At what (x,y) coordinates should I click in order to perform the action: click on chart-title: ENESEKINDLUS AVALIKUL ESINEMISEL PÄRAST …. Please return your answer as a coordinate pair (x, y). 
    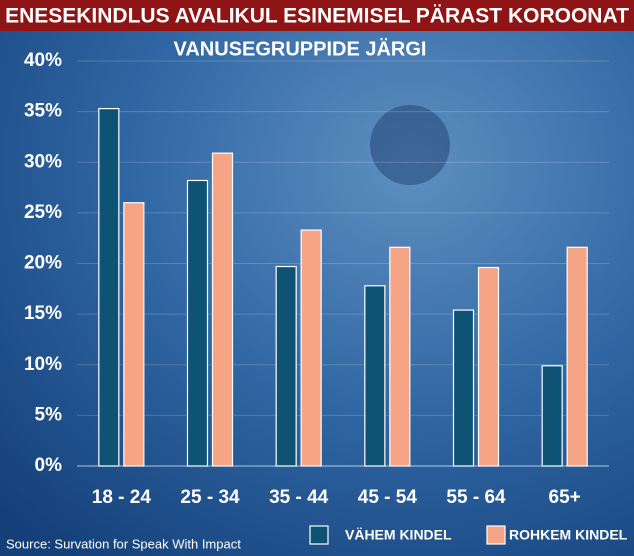
    Looking at the image, I should click on (317, 16).